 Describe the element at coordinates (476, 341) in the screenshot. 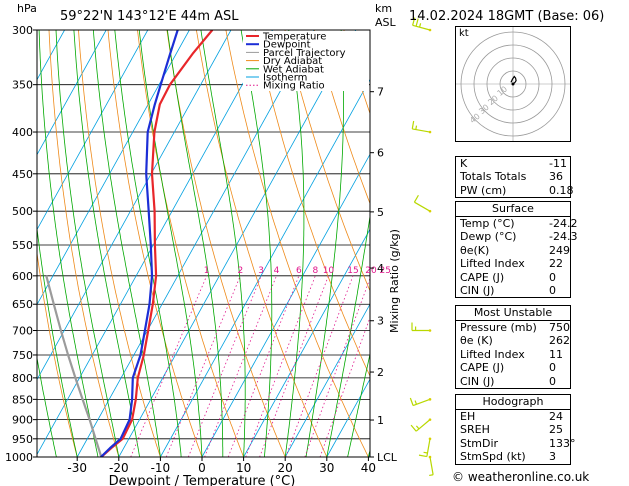

I see `mu-thetae-label: θe (K)` at that location.